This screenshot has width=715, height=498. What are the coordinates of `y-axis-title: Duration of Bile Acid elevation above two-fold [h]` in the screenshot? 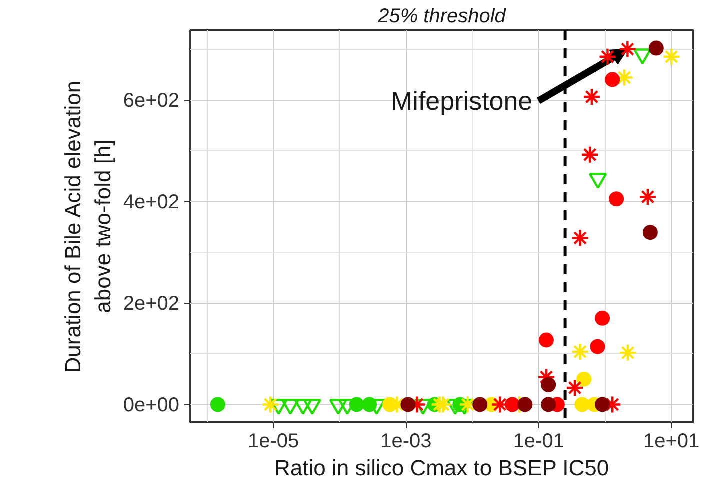 It's located at (88, 227).